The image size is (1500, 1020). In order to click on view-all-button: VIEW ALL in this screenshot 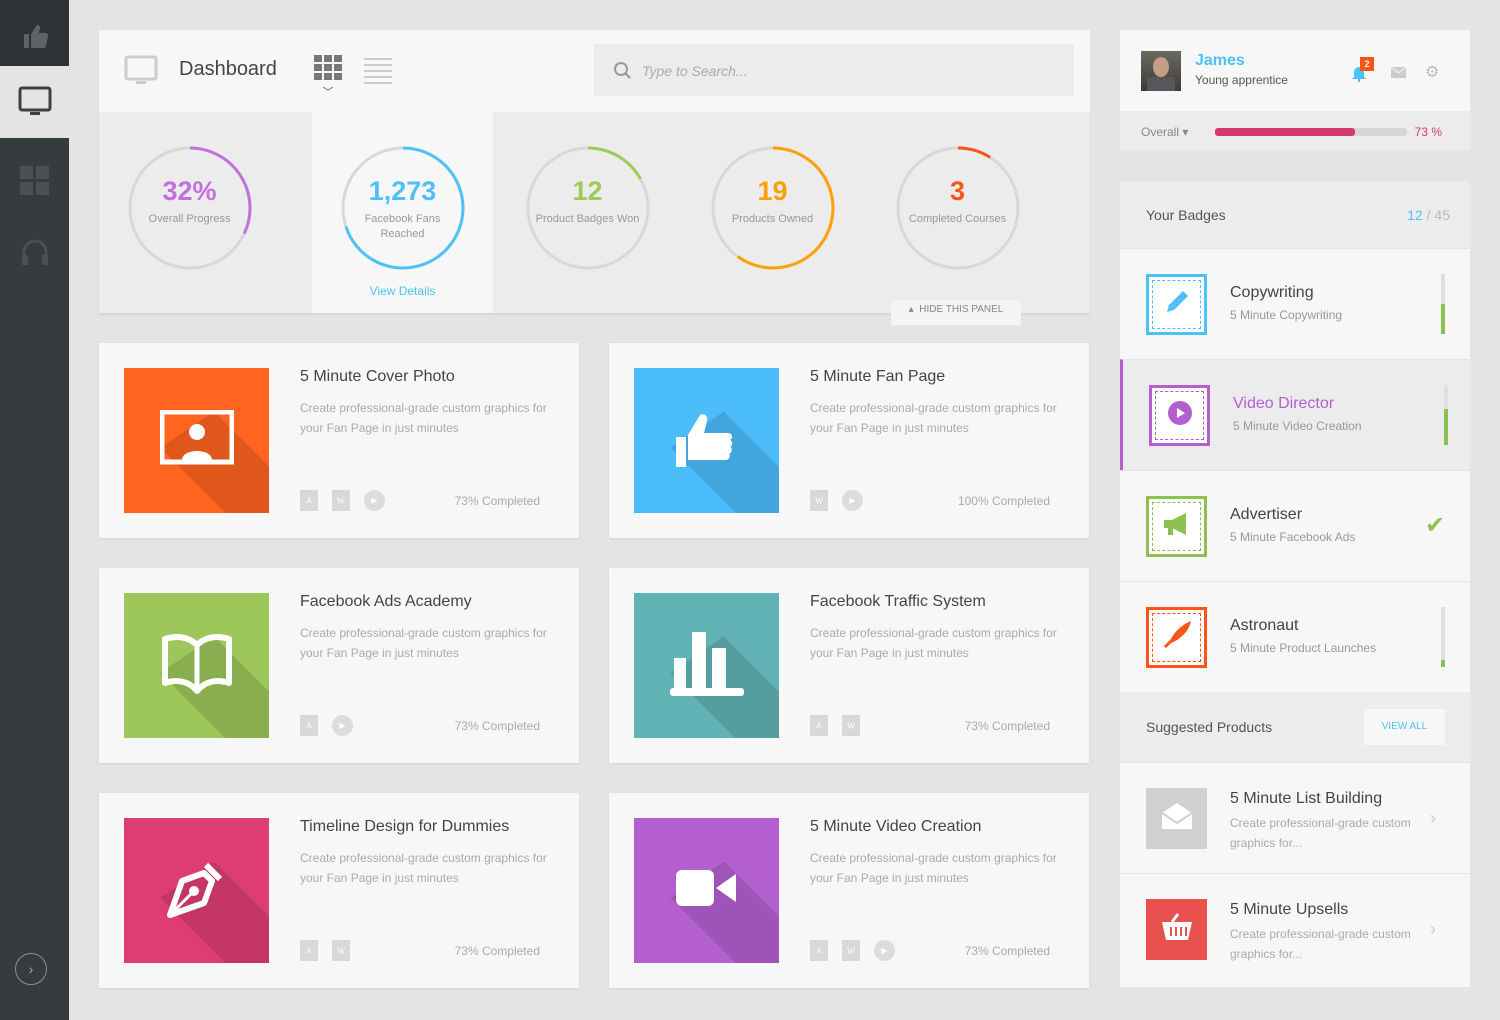, I will do `click(1404, 727)`.